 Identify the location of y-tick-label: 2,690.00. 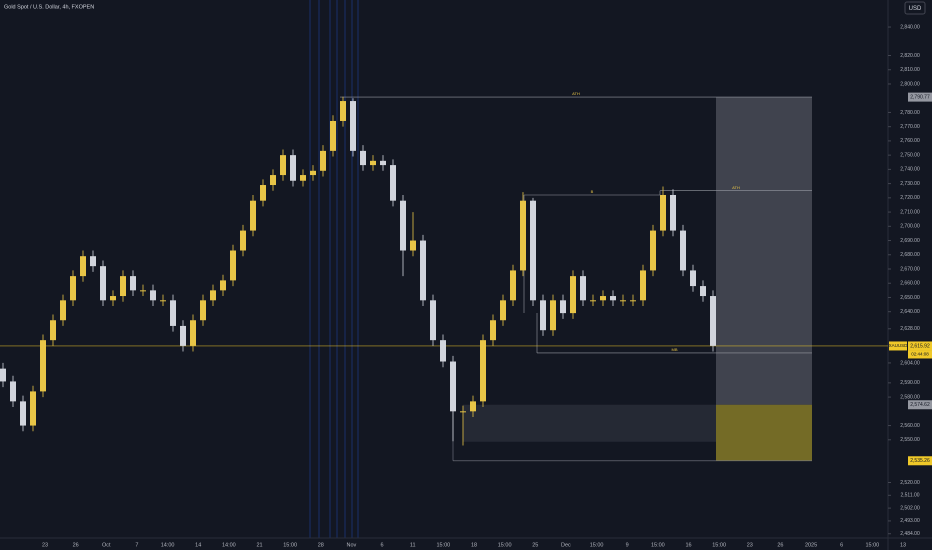
(910, 241).